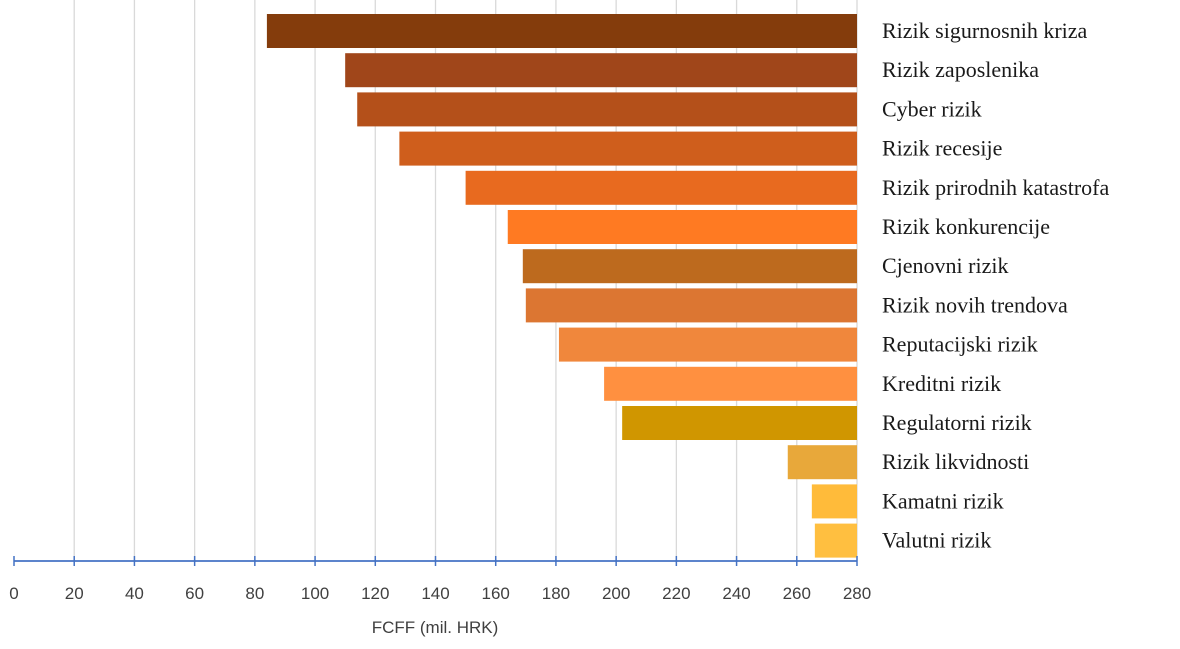 The width and height of the screenshot is (1180, 649). Describe the element at coordinates (375, 593) in the screenshot. I see `x-tick-label-120: 120` at that location.